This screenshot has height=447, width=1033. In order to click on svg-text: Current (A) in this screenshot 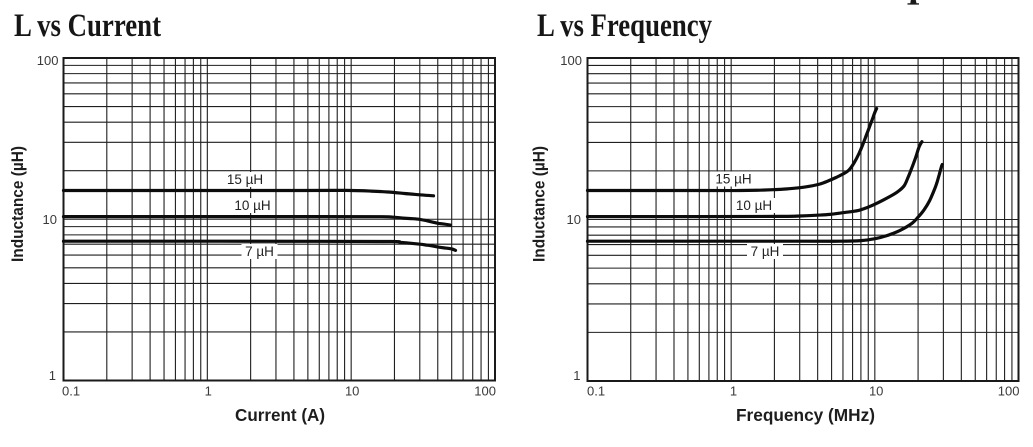, I will do `click(280, 415)`.